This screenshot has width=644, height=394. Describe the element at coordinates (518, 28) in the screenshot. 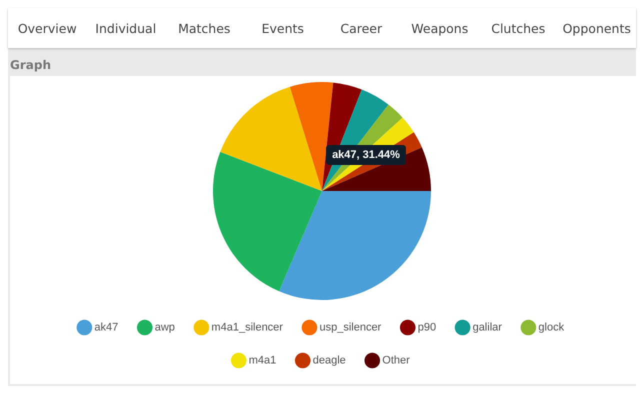

I see `text: Clutches` at that location.